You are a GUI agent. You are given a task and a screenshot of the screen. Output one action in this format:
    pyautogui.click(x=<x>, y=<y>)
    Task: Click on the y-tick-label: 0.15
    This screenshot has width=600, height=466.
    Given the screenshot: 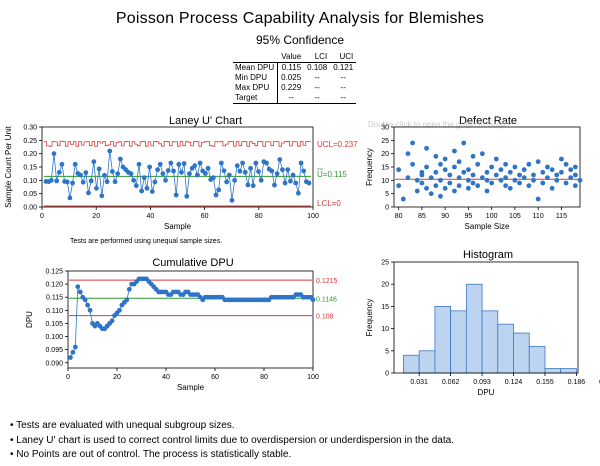 What is the action you would take?
    pyautogui.click(x=30, y=168)
    